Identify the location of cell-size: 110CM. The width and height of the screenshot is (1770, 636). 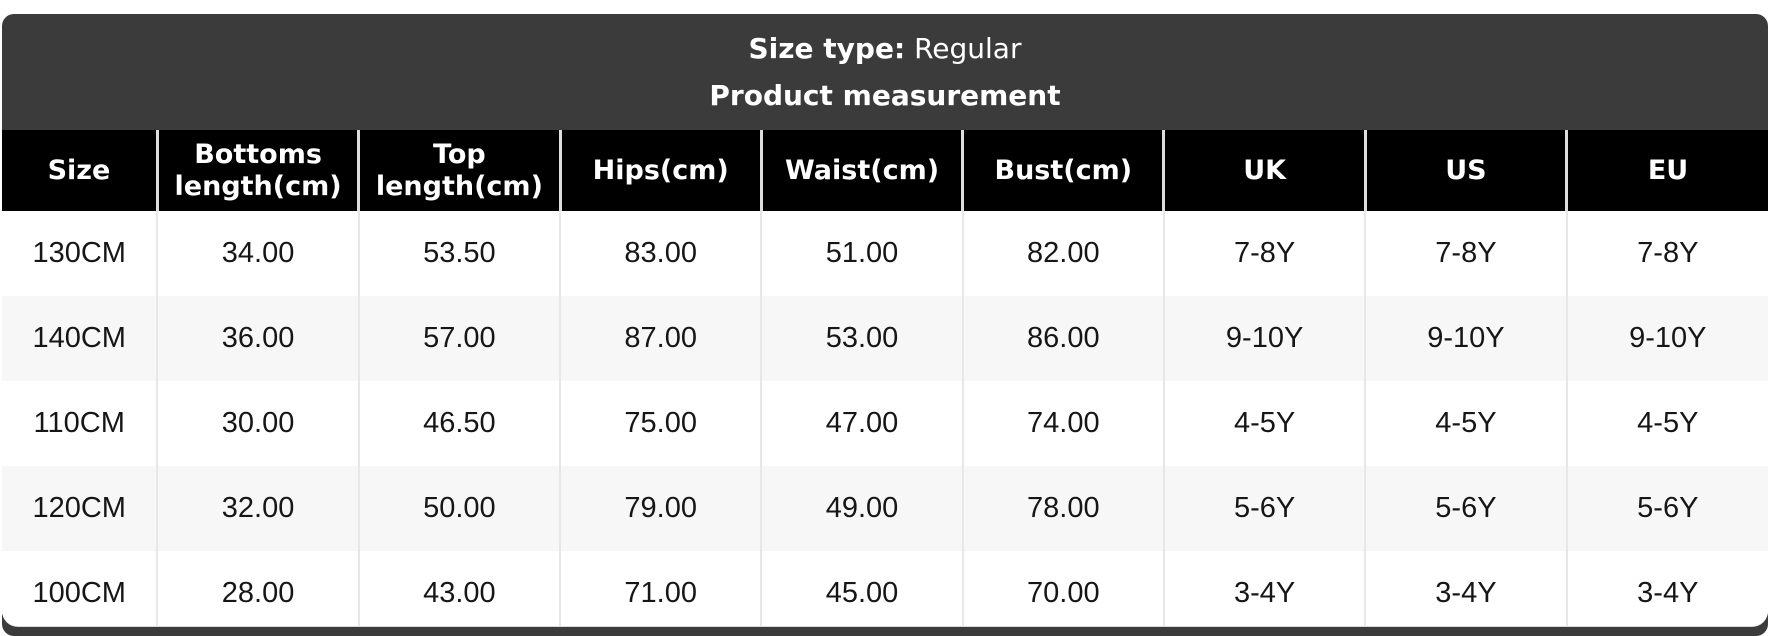
(80, 423).